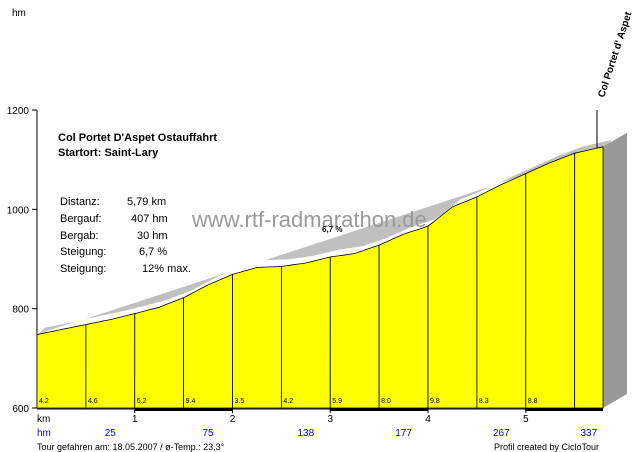 This screenshot has height=452, width=640. Describe the element at coordinates (135, 419) in the screenshot. I see `x-tick-label: 1` at that location.